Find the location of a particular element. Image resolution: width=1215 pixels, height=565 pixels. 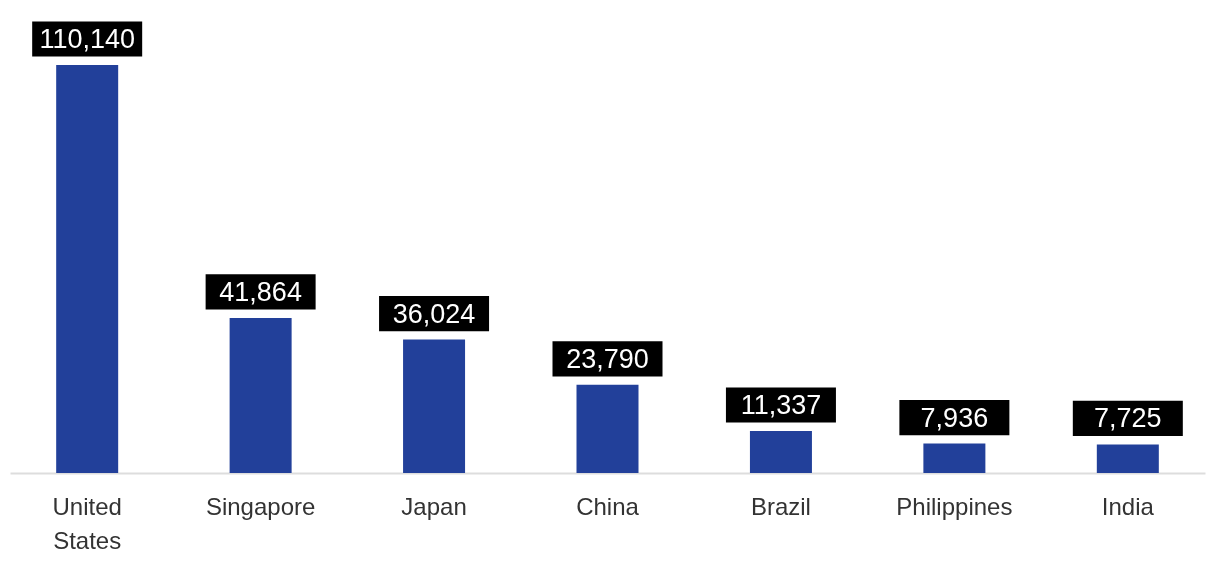

data-label: 110,140 is located at coordinates (87, 39).